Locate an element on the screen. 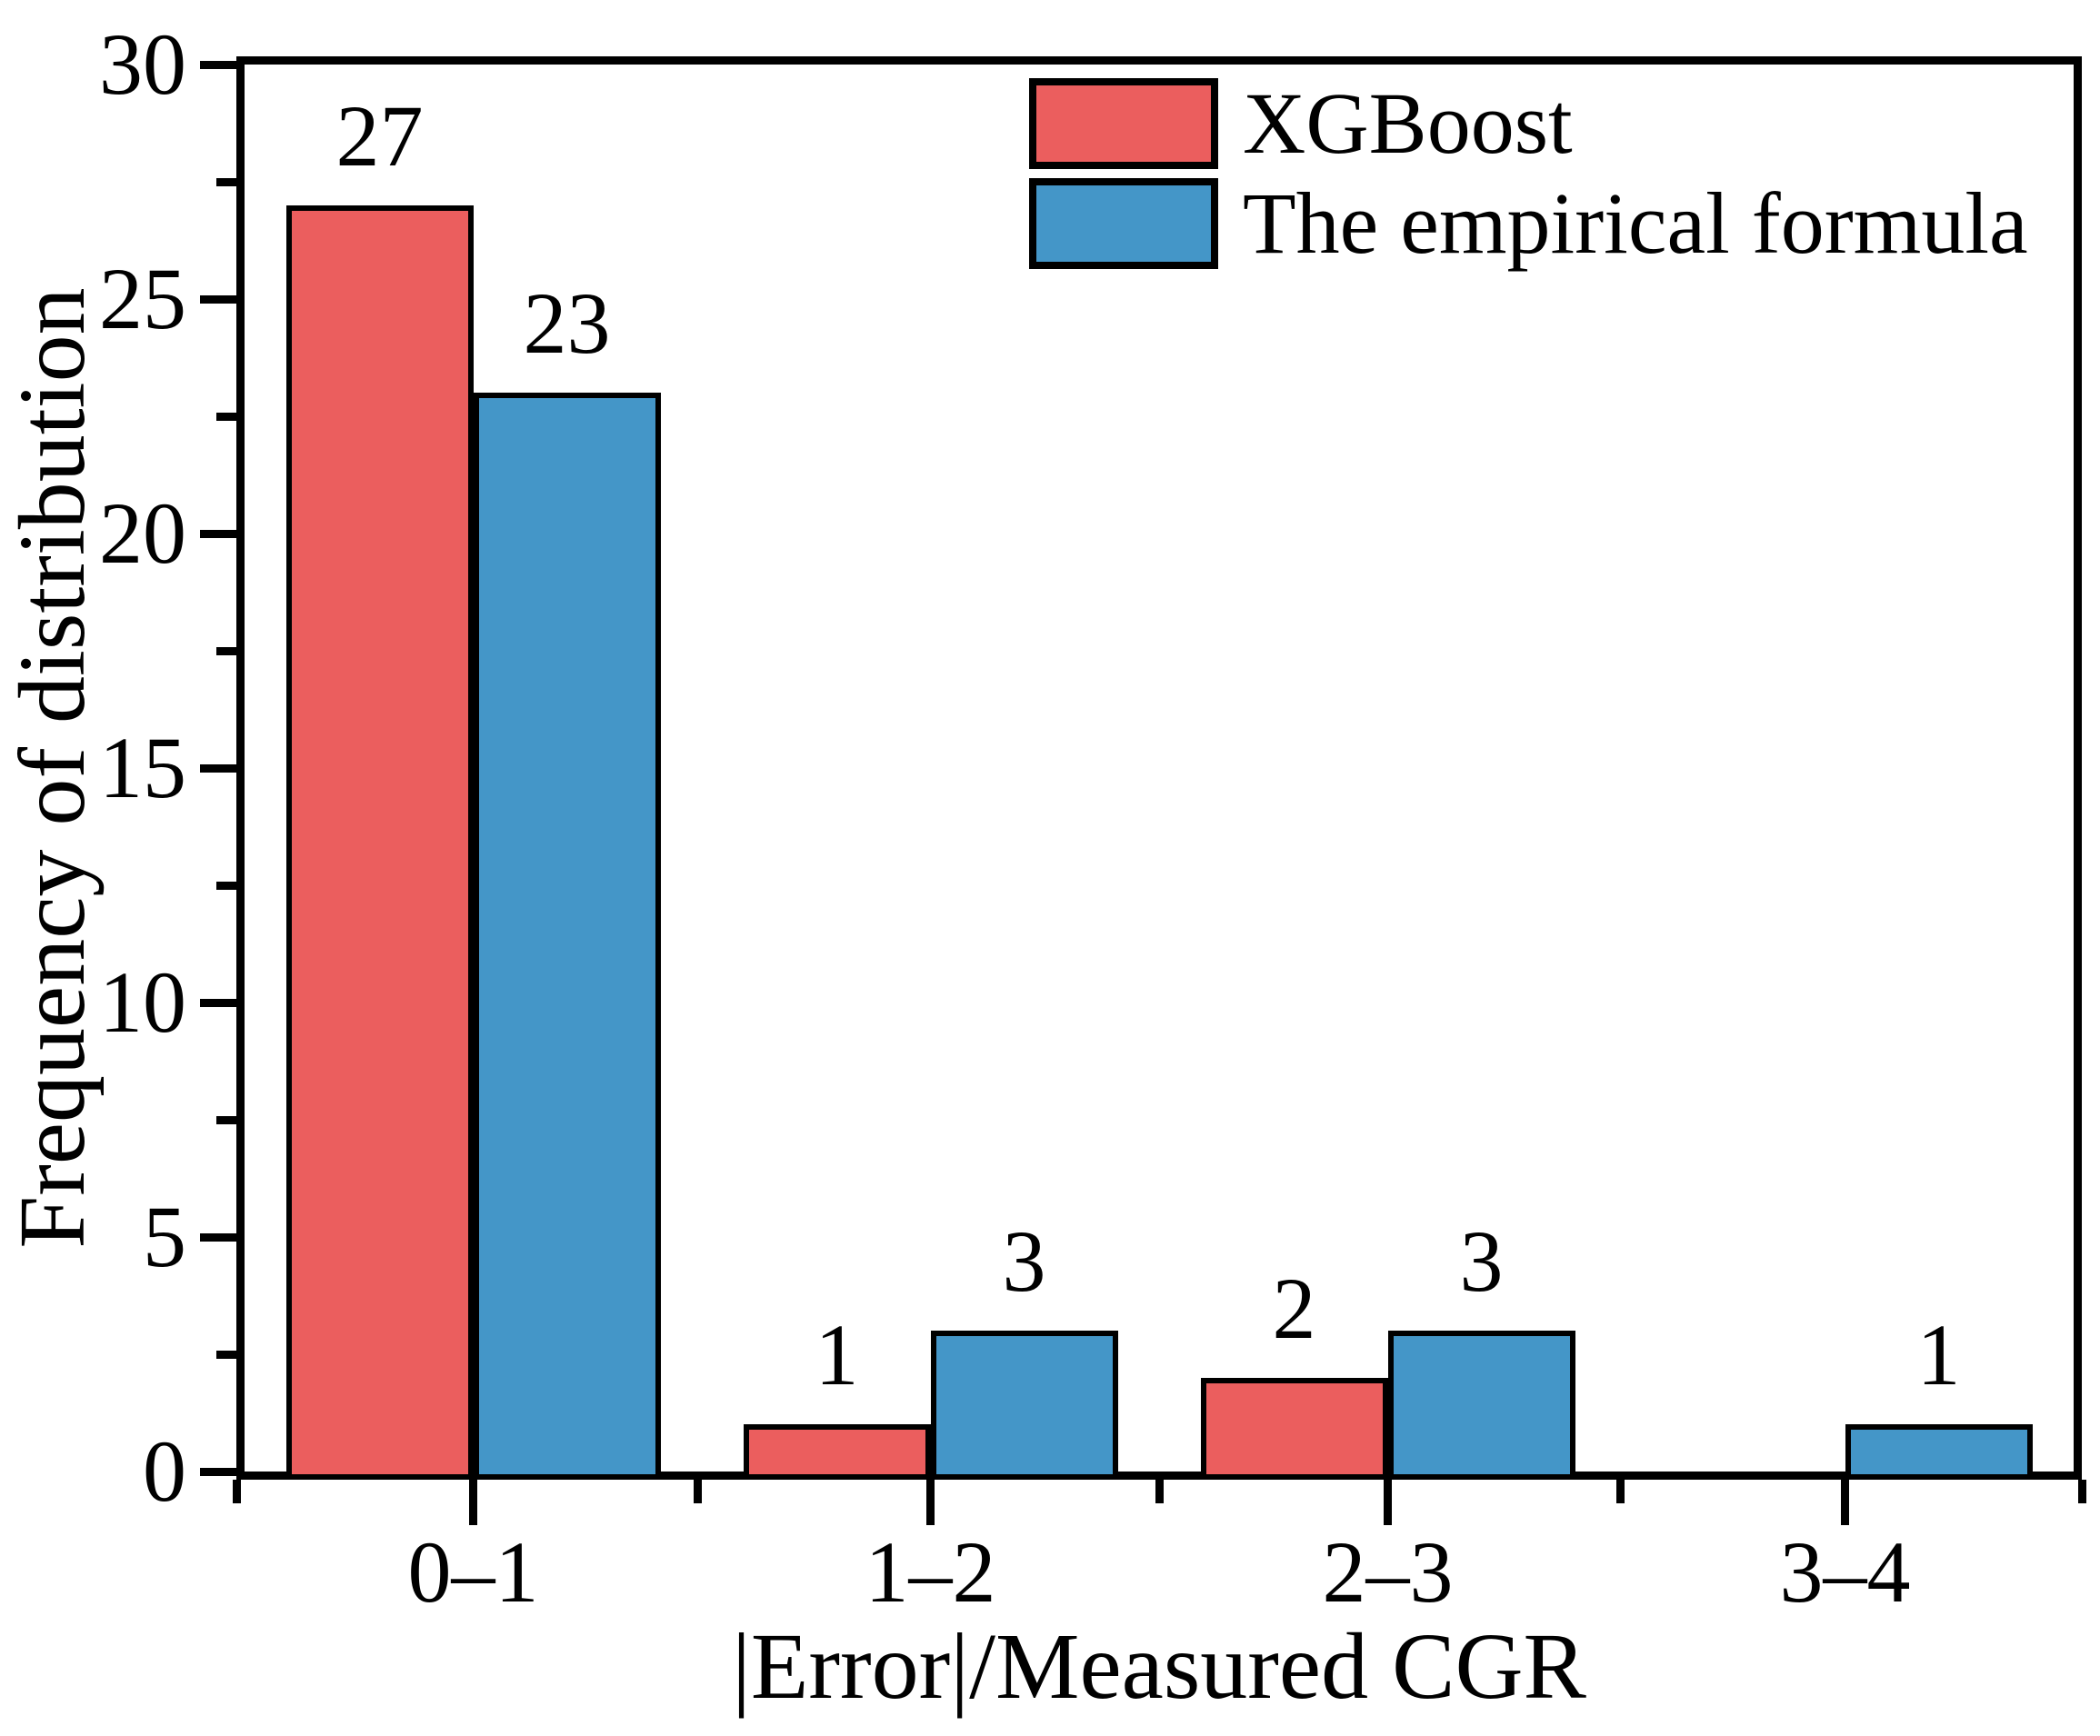 The height and width of the screenshot is (1736, 2100). y-tick-label: 30 is located at coordinates (142, 64).